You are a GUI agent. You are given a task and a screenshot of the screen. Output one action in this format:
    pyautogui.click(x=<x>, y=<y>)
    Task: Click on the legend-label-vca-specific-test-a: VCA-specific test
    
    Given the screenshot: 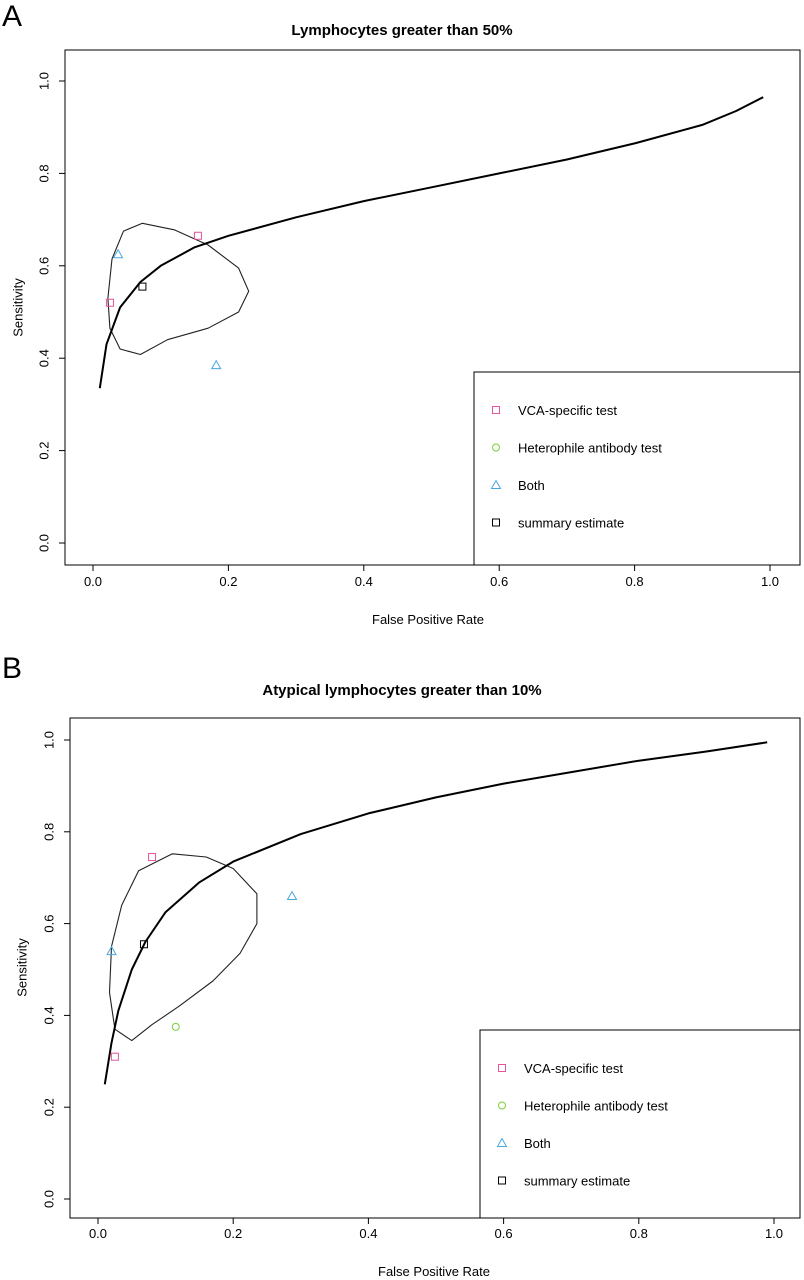 What is the action you would take?
    pyautogui.click(x=567, y=410)
    